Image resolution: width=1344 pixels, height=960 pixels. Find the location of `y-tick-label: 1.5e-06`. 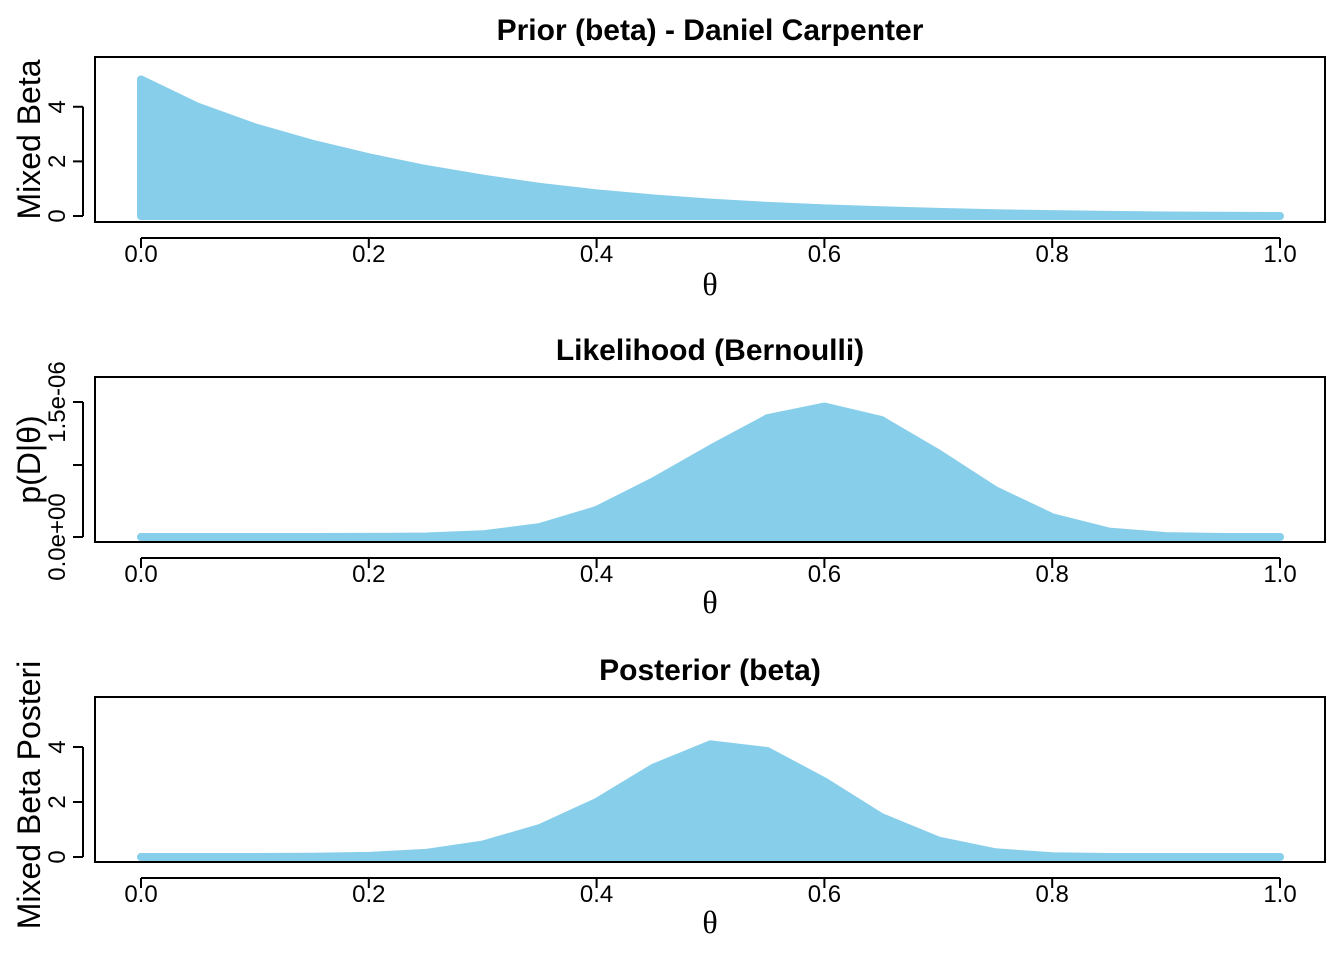

y-tick-label: 1.5e-06 is located at coordinates (57, 401).